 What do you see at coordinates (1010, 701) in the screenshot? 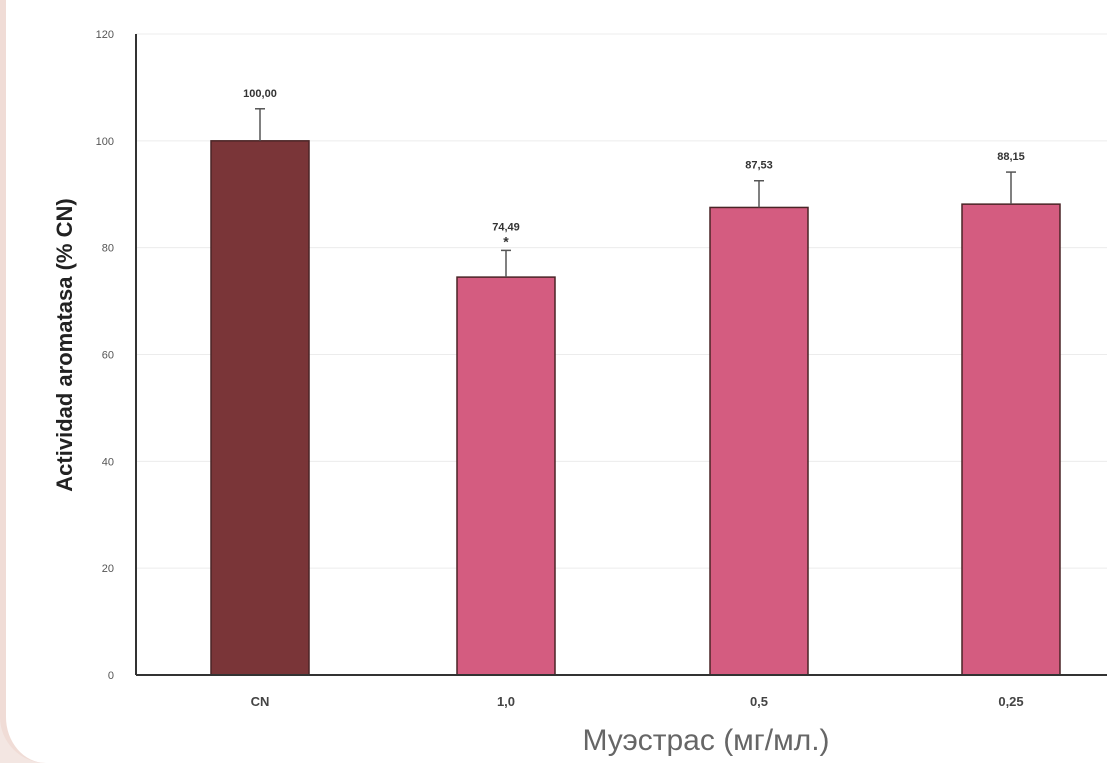
I see `x-tick-label: 0,25` at bounding box center [1010, 701].